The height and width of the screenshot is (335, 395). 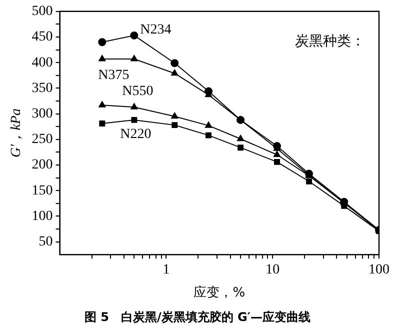 I want to click on series-label: N550, so click(x=138, y=92).